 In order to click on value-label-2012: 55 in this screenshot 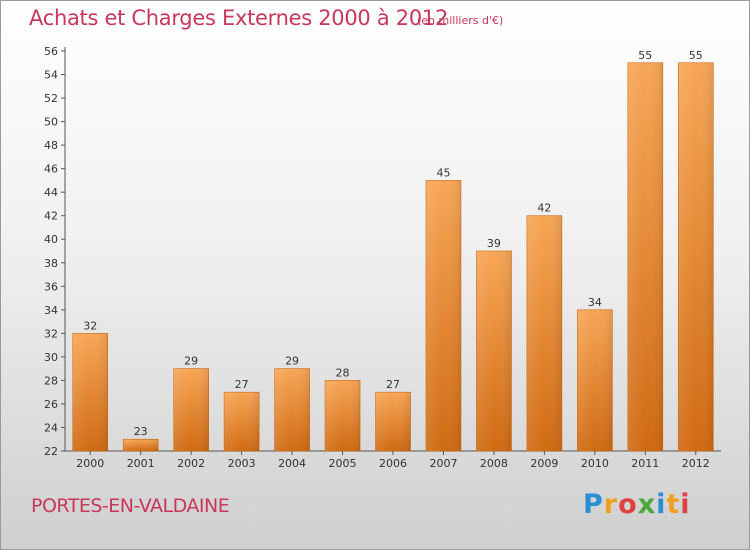, I will do `click(696, 55)`.